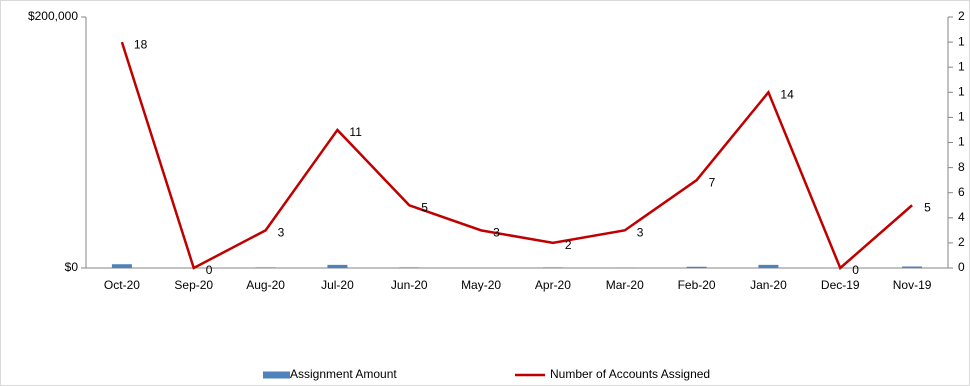 The width and height of the screenshot is (970, 386). What do you see at coordinates (787, 94) in the screenshot?
I see `data-label: 14` at bounding box center [787, 94].